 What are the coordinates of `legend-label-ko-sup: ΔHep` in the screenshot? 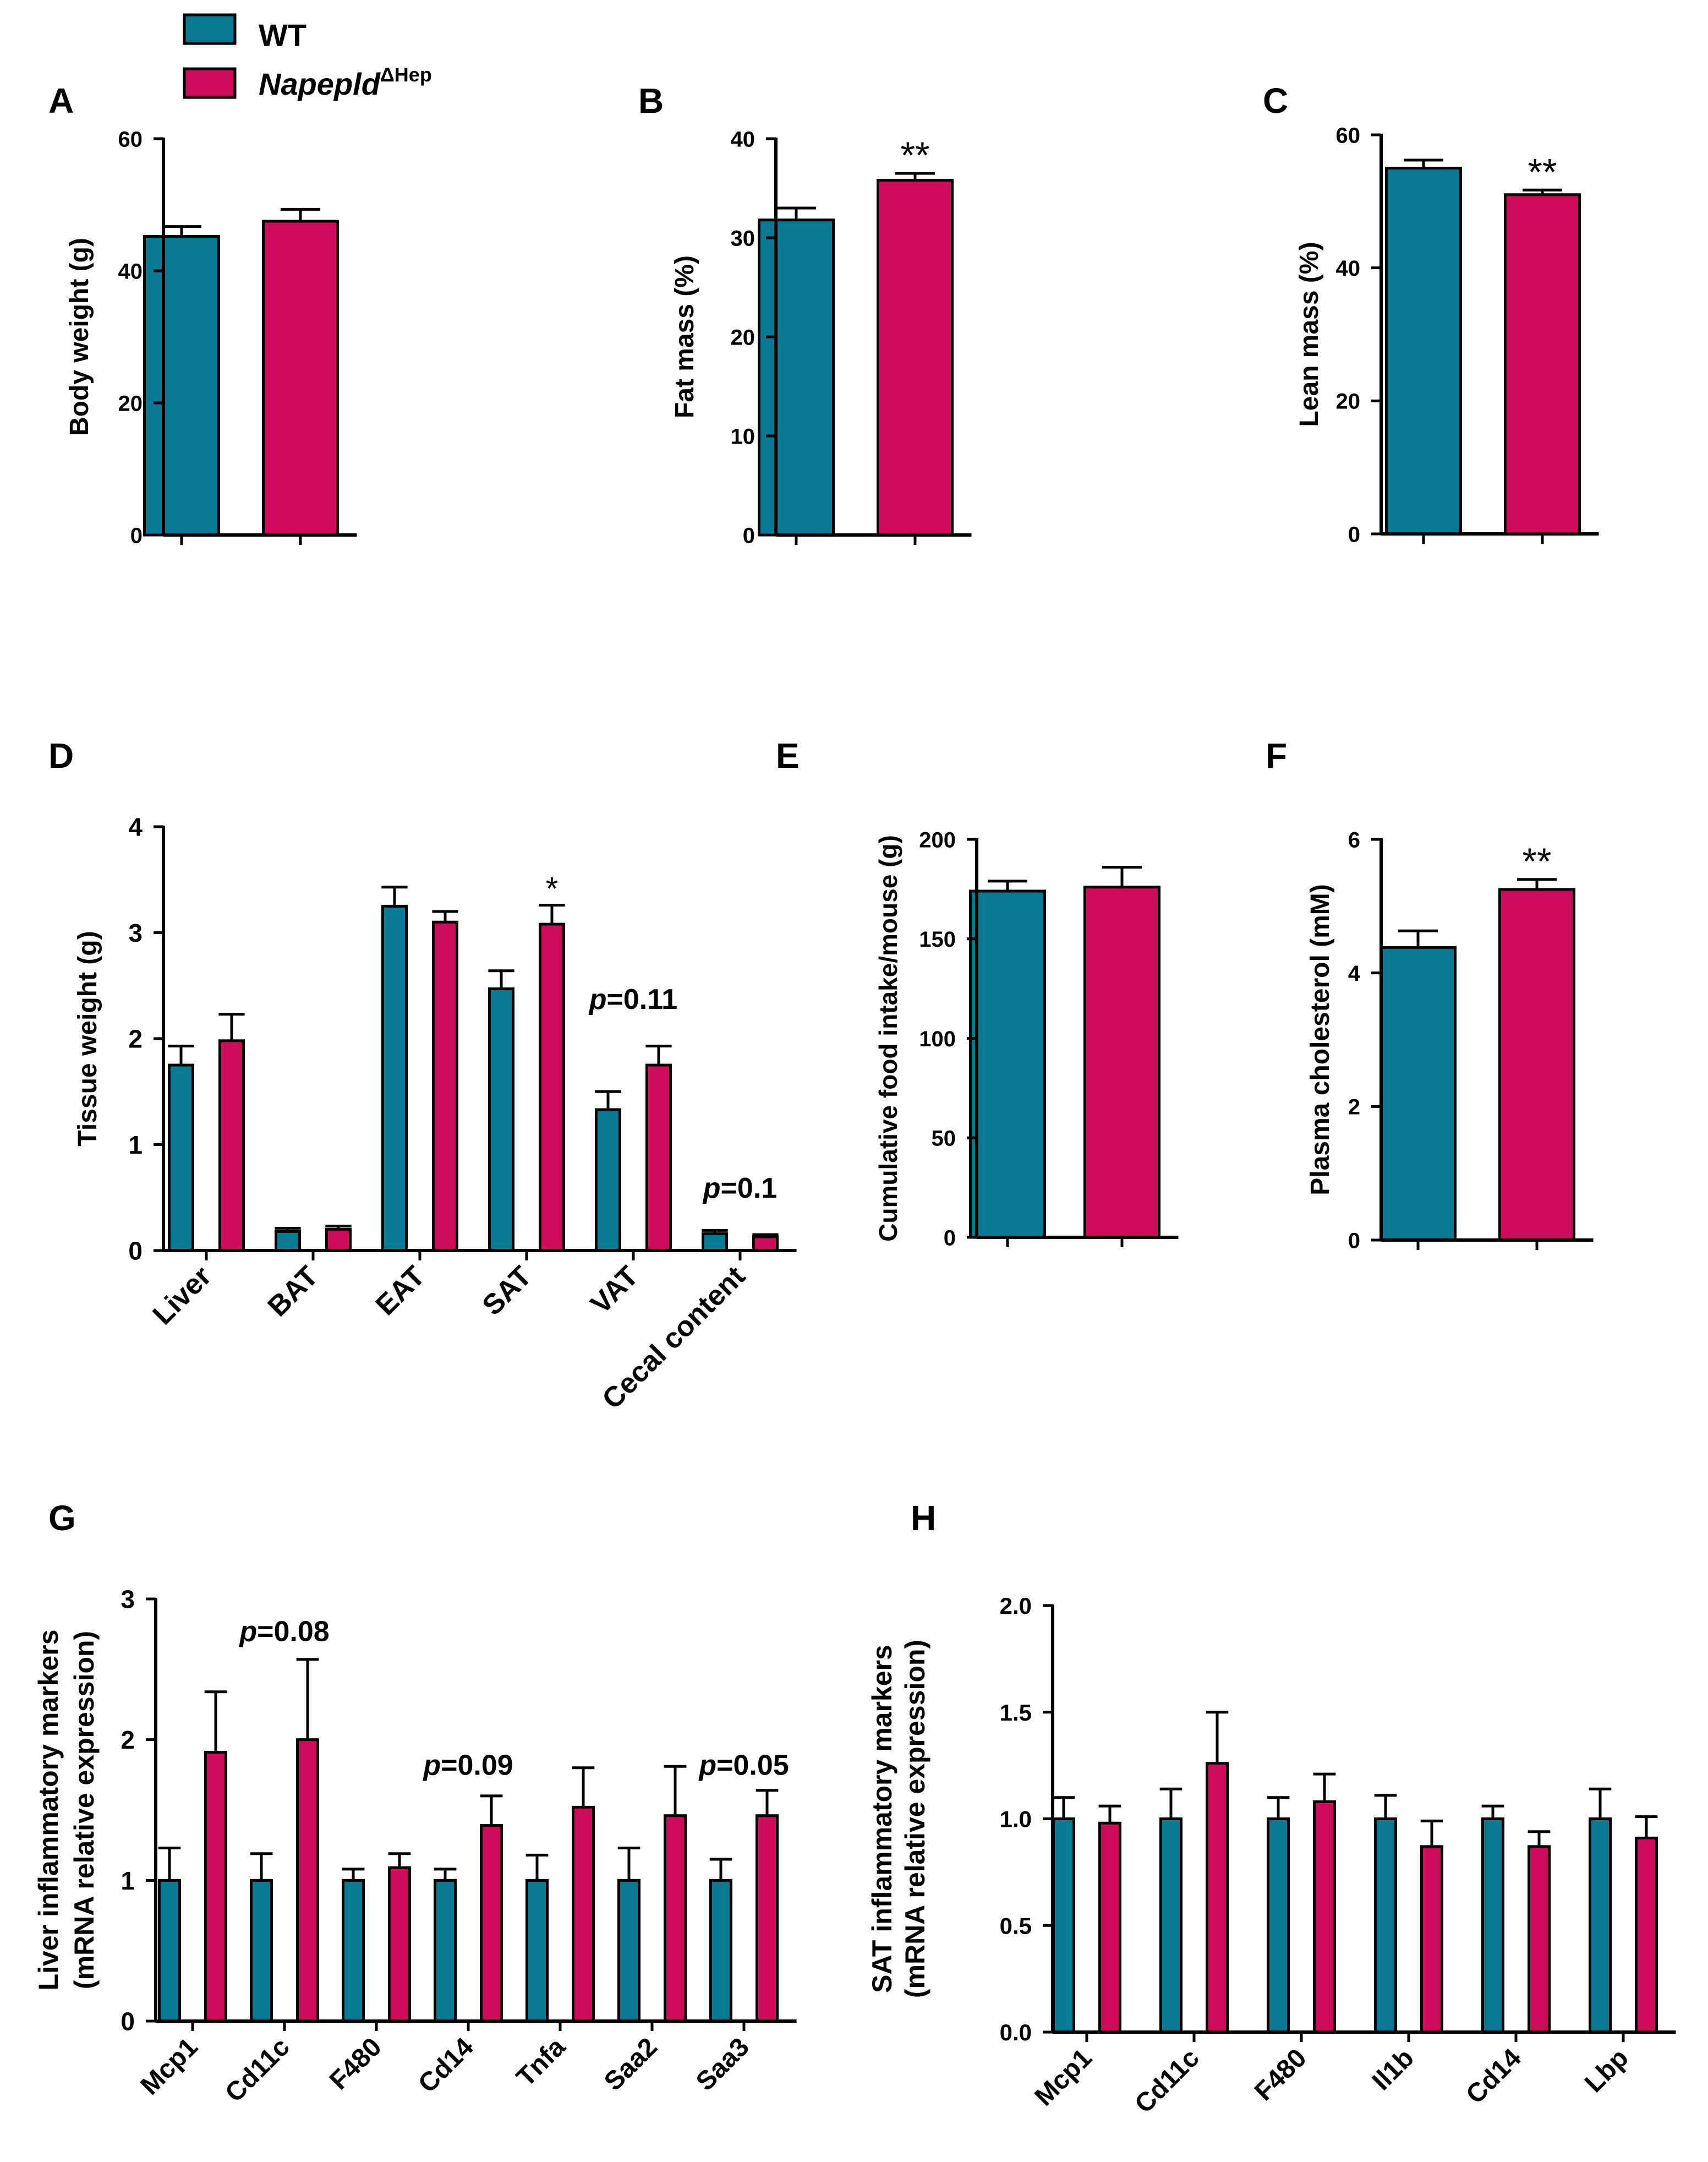 It's located at (406, 74).